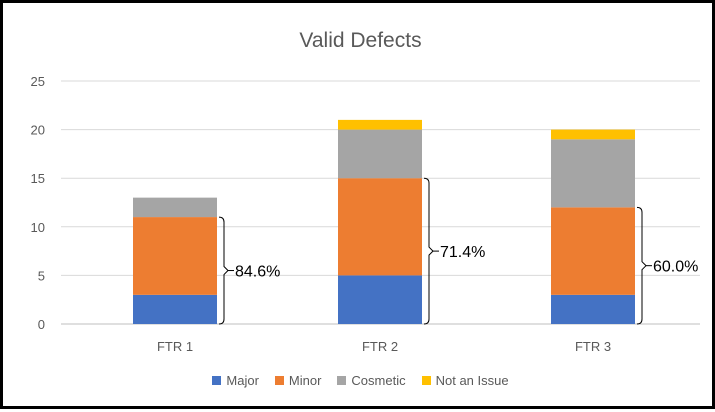 This screenshot has height=412, width=715. I want to click on annotation-label: 60.0%, so click(675, 267).